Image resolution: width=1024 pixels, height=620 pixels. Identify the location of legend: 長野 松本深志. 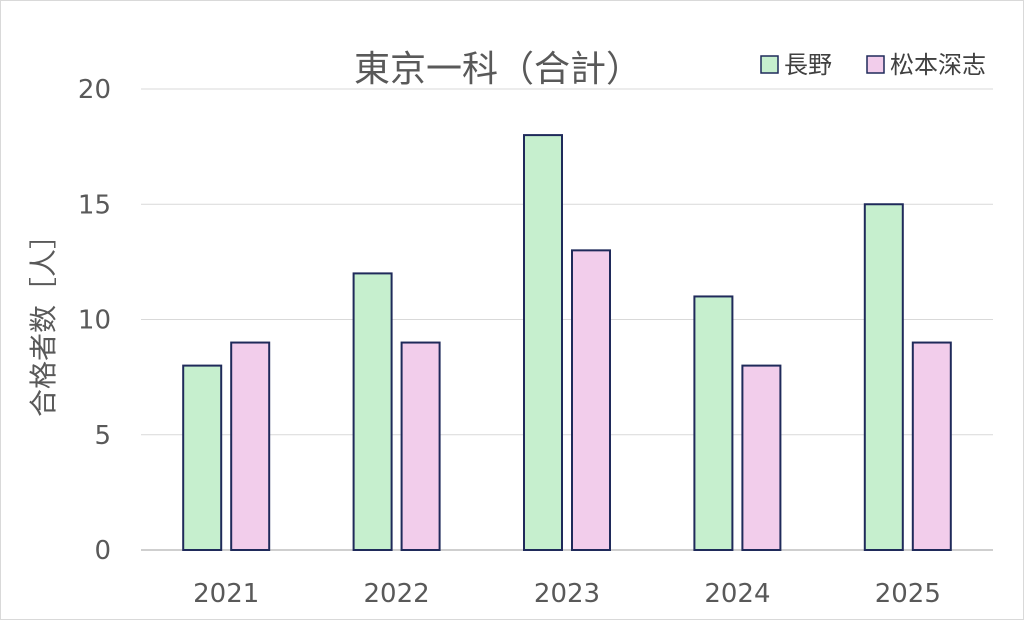
(873, 65).